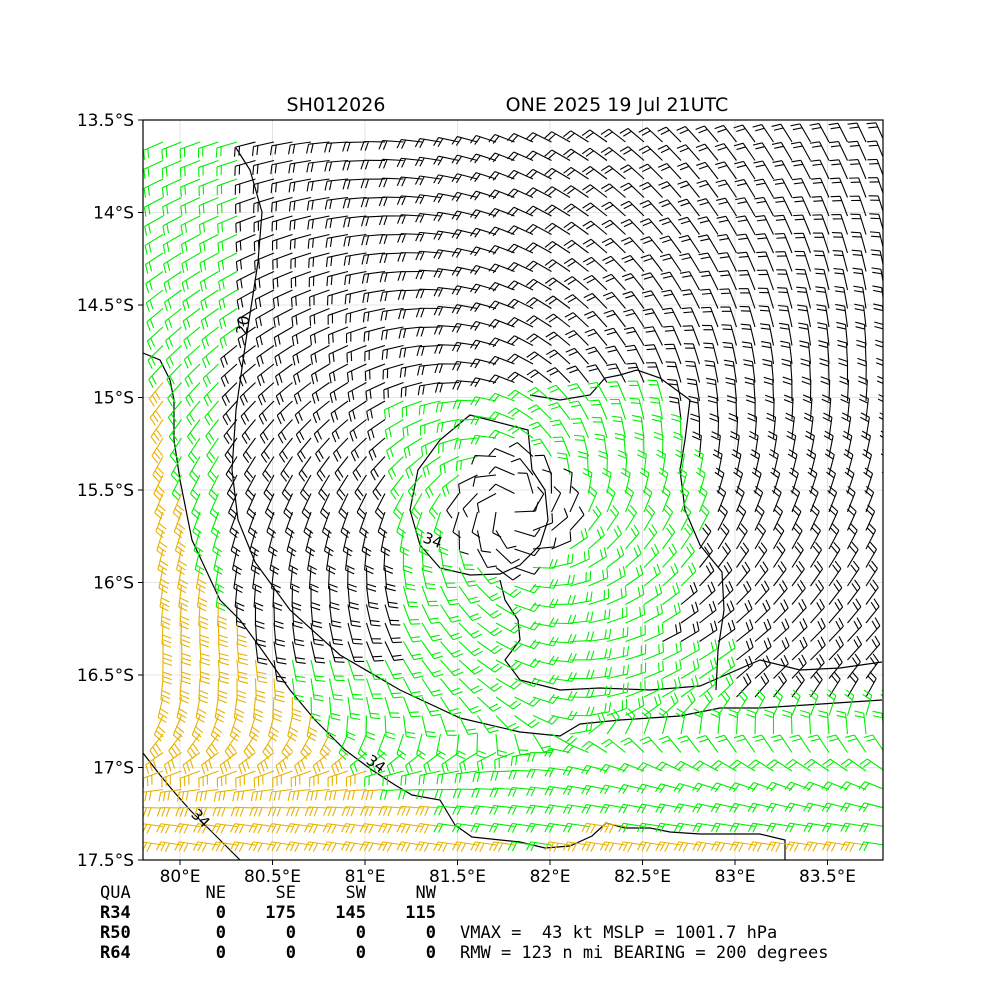  Describe the element at coordinates (550, 877) in the screenshot. I see `x-tick-label: 82°E` at that location.